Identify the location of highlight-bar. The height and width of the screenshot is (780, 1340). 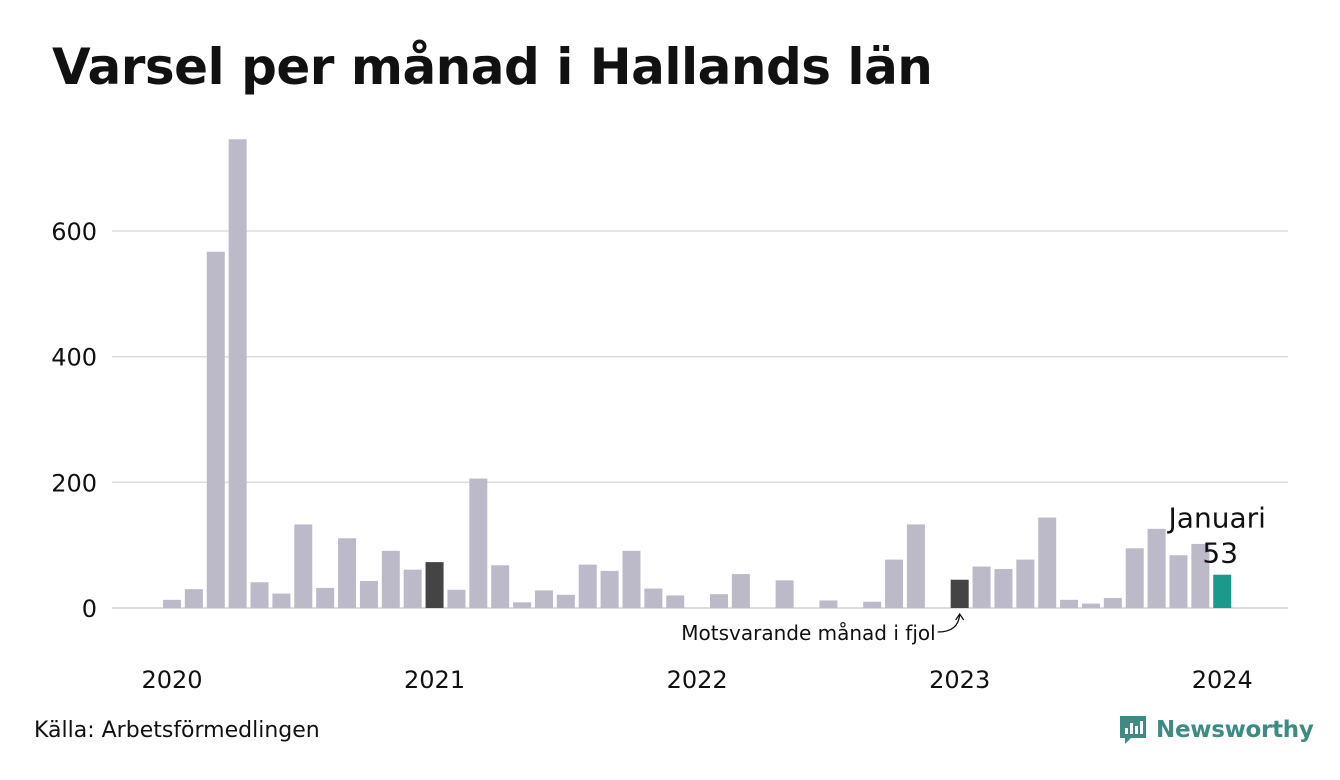
(1222, 591).